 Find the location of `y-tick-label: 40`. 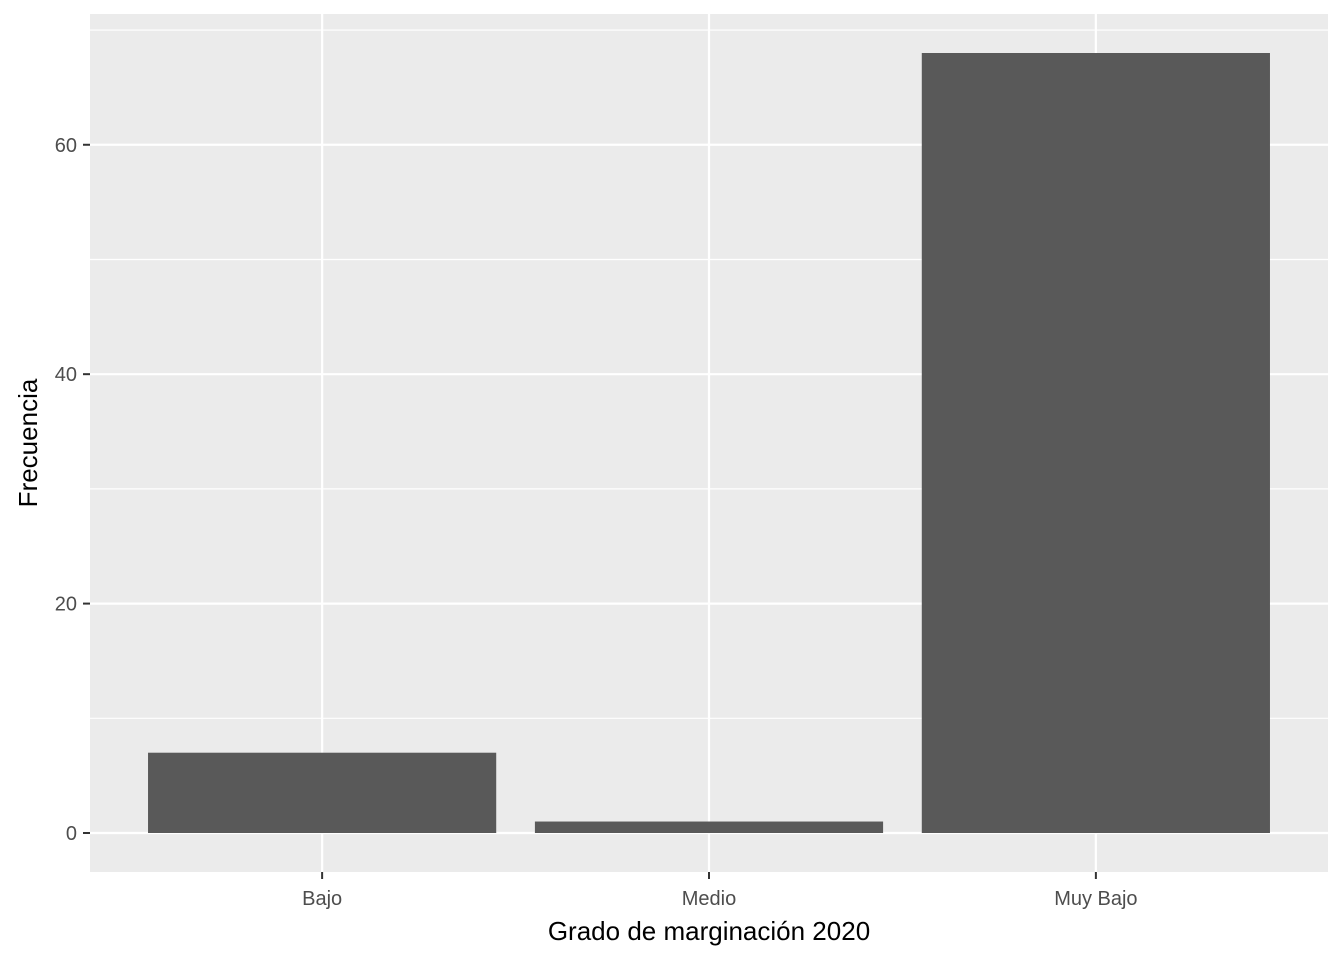

y-tick-label: 40 is located at coordinates (66, 375).